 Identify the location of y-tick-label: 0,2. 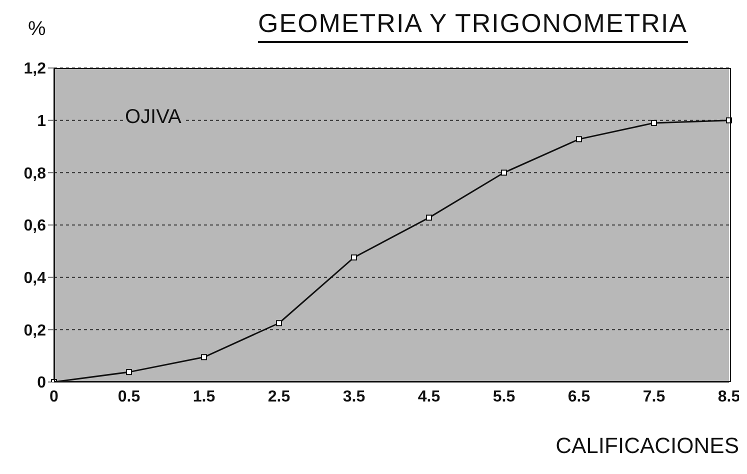
(35, 331).